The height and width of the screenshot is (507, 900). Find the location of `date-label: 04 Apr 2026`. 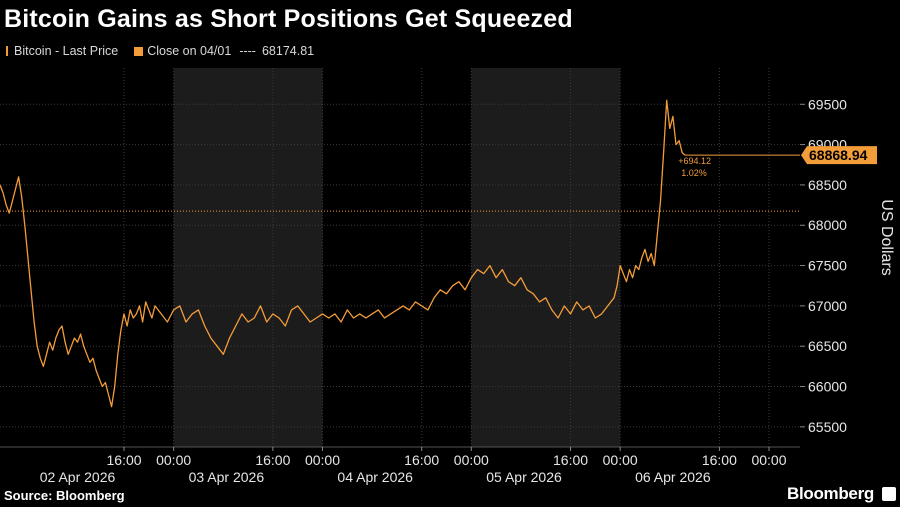

date-label: 04 Apr 2026 is located at coordinates (375, 477).